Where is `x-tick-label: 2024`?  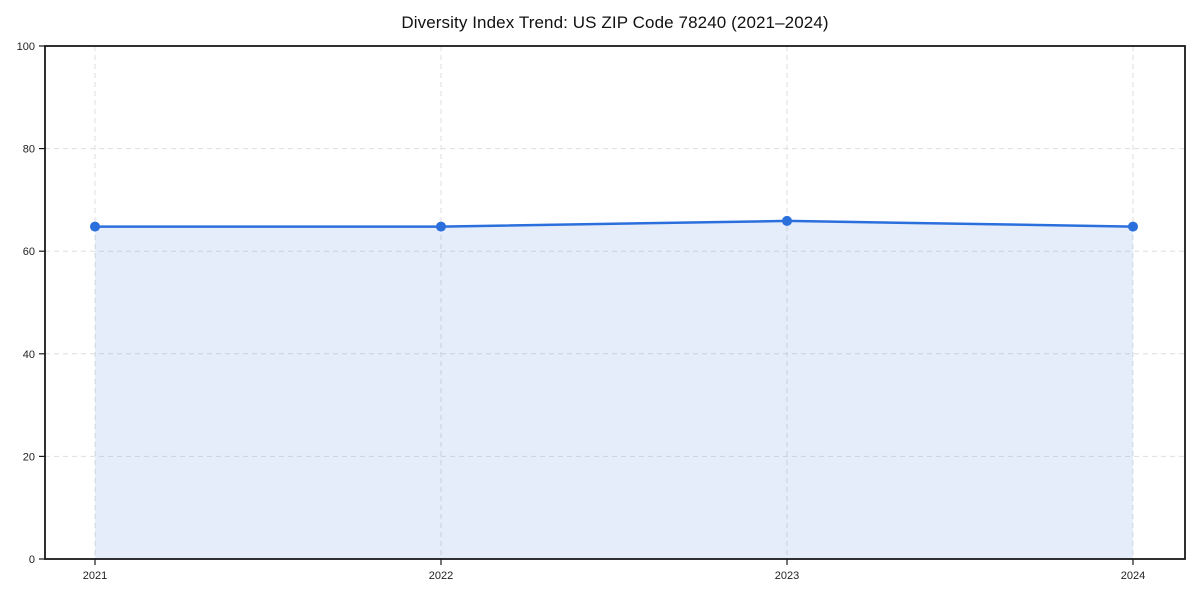 x-tick-label: 2024 is located at coordinates (1133, 576).